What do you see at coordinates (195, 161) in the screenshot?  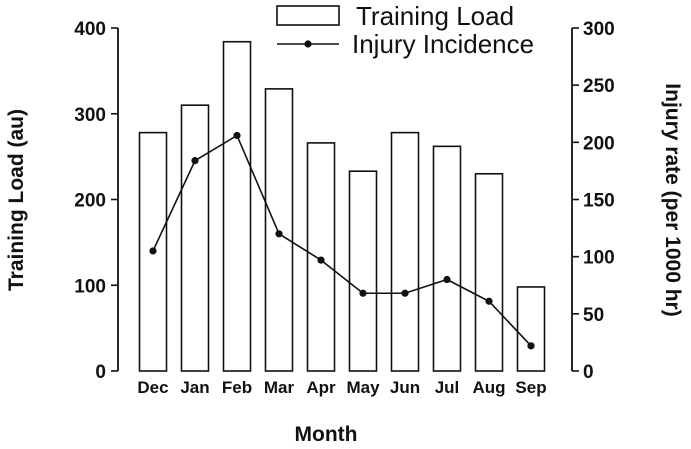 I see `injury-point-jan` at bounding box center [195, 161].